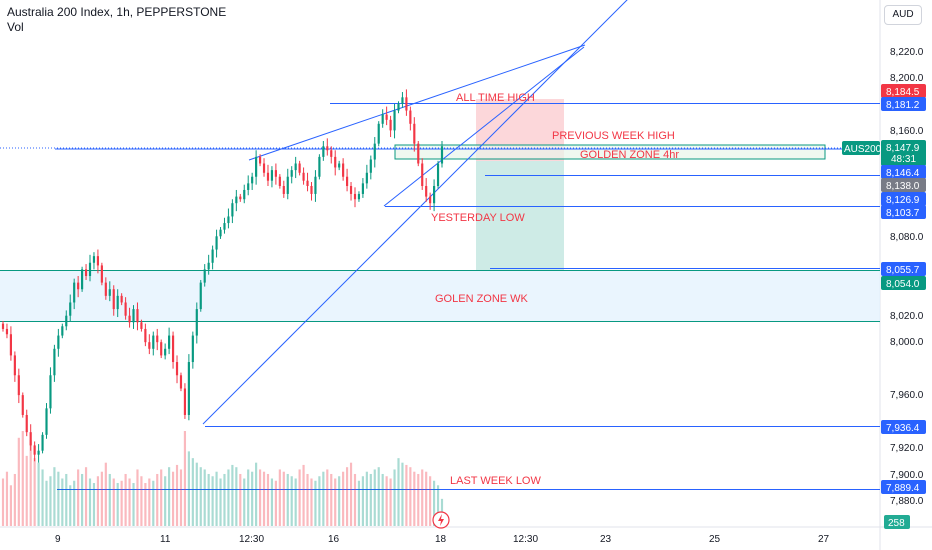 The width and height of the screenshot is (932, 550). I want to click on price-tick: 8,200.0, so click(907, 78).